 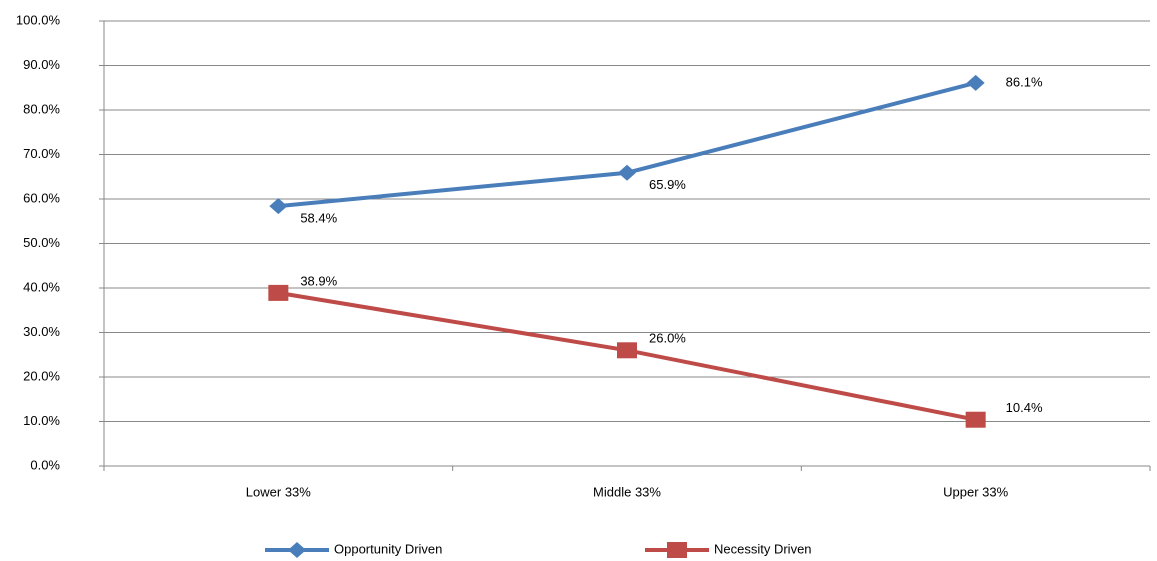 What do you see at coordinates (627, 144) in the screenshot?
I see `series-line` at bounding box center [627, 144].